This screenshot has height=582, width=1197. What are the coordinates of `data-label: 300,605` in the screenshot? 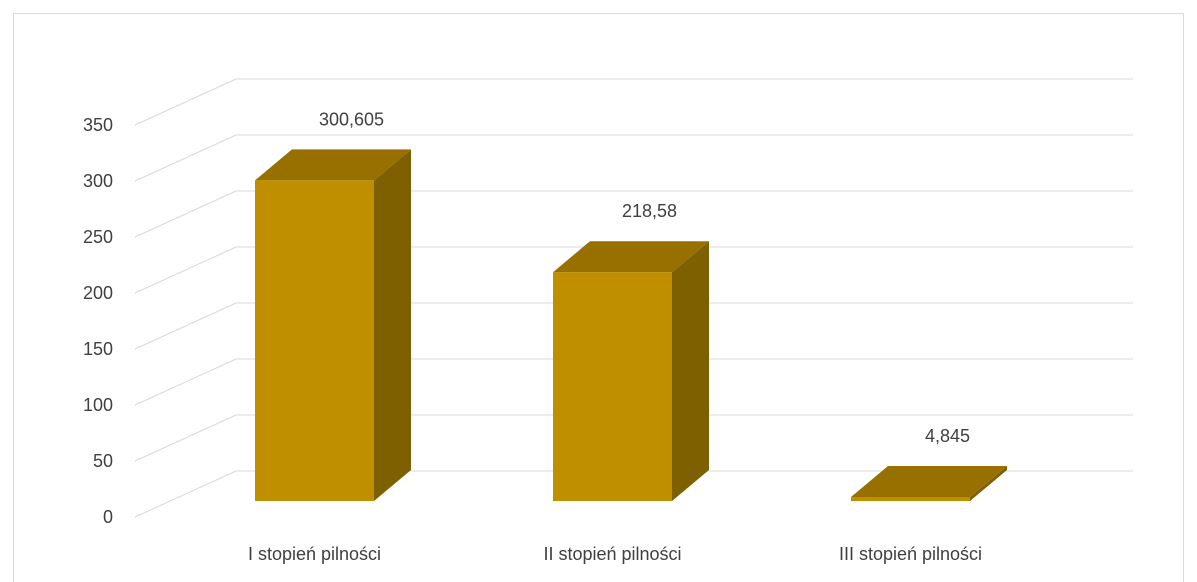 It's located at (351, 119).